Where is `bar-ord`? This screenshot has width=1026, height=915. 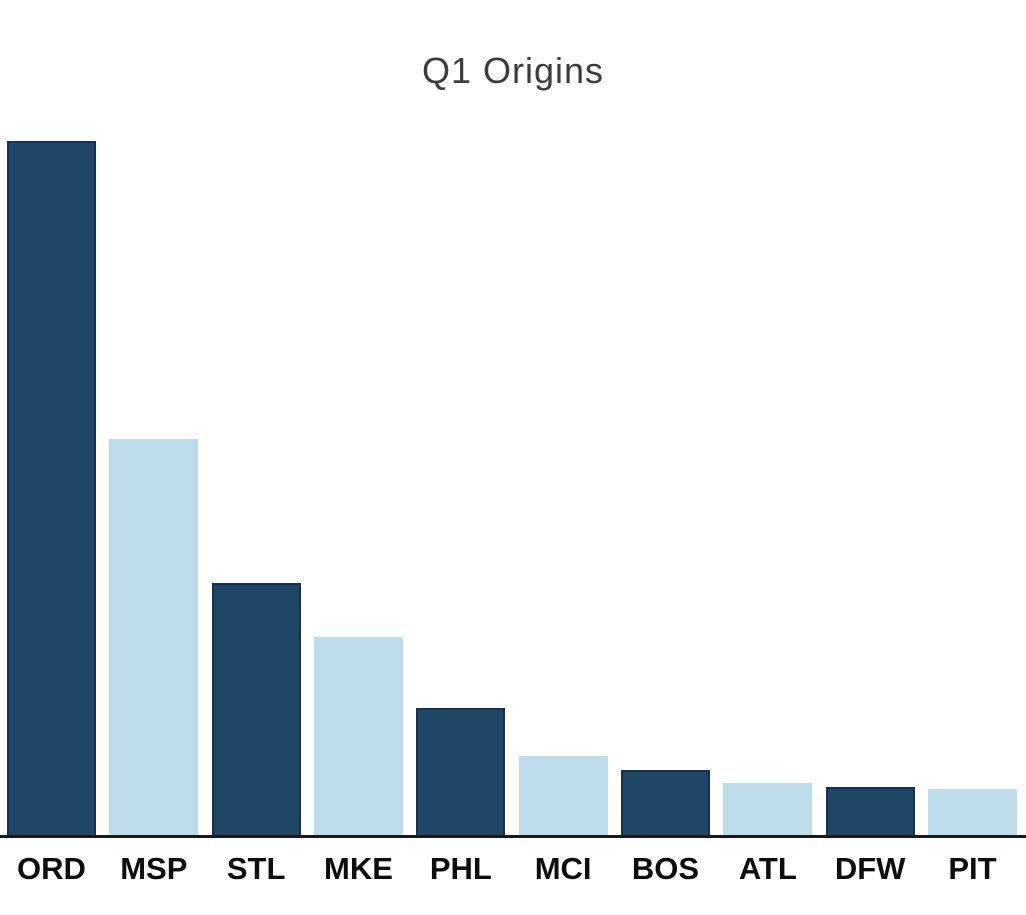
bar-ord is located at coordinates (51, 488).